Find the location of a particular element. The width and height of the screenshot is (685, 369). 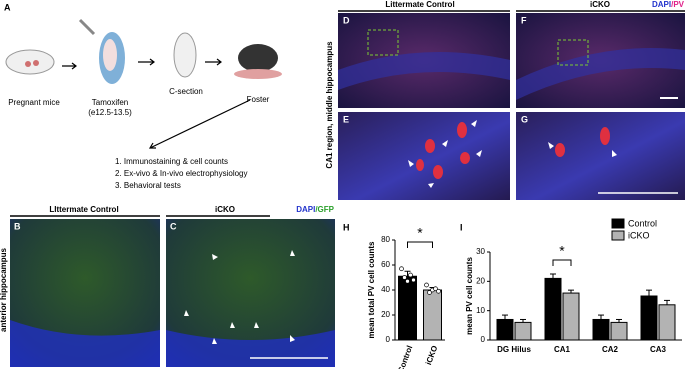

panel-label: C is located at coordinates (173, 226).